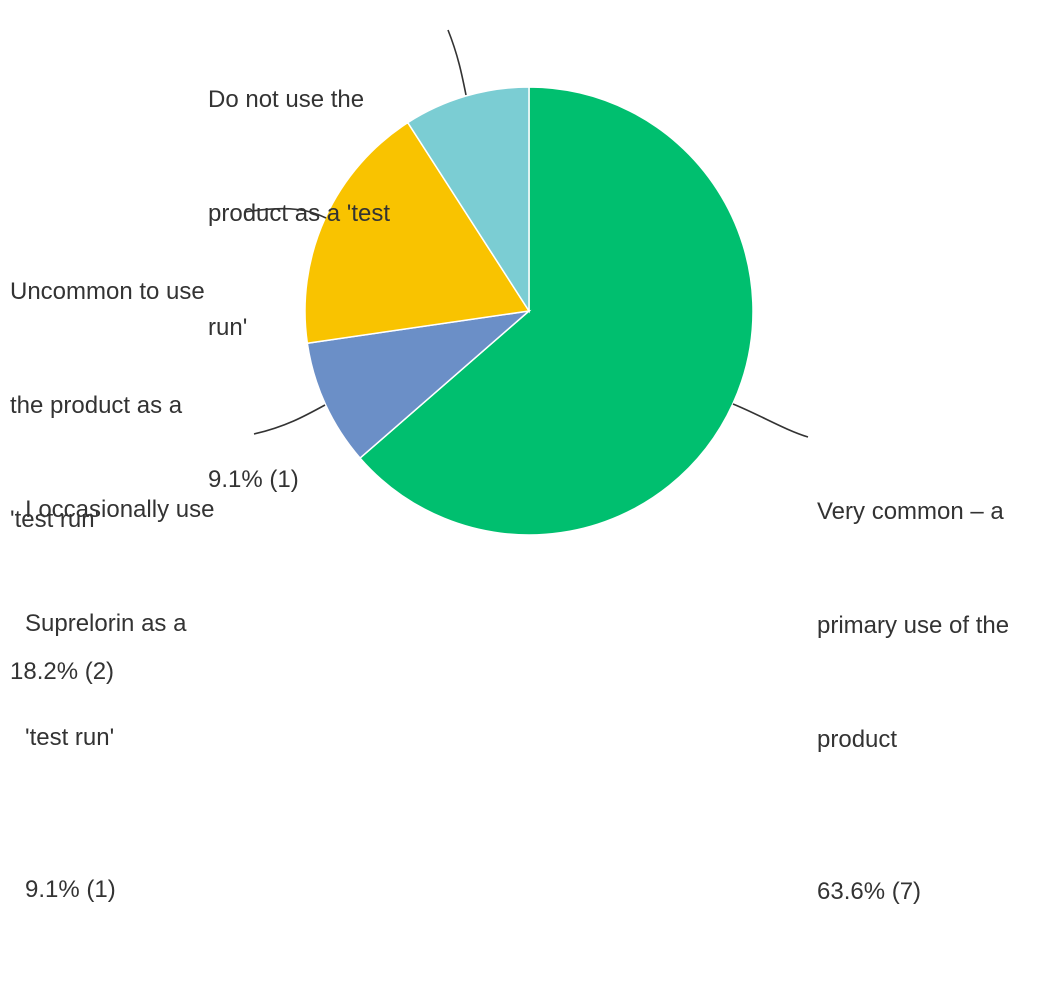 This screenshot has height=987, width=1045. What do you see at coordinates (869, 891) in the screenshot?
I see `slice-value: 63.6% (7)` at bounding box center [869, 891].